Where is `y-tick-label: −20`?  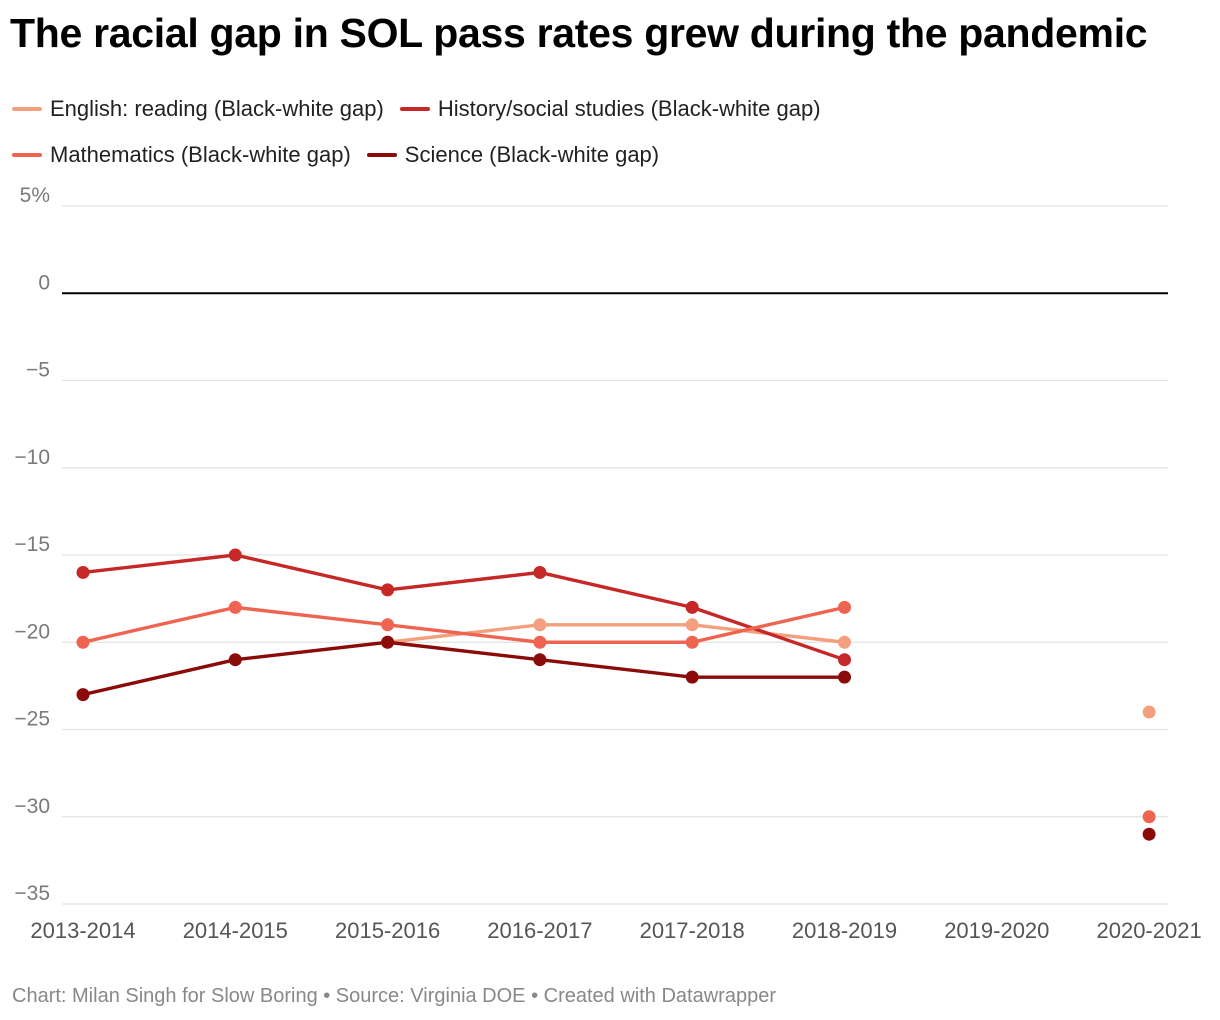
y-tick-label: −20 is located at coordinates (32, 631).